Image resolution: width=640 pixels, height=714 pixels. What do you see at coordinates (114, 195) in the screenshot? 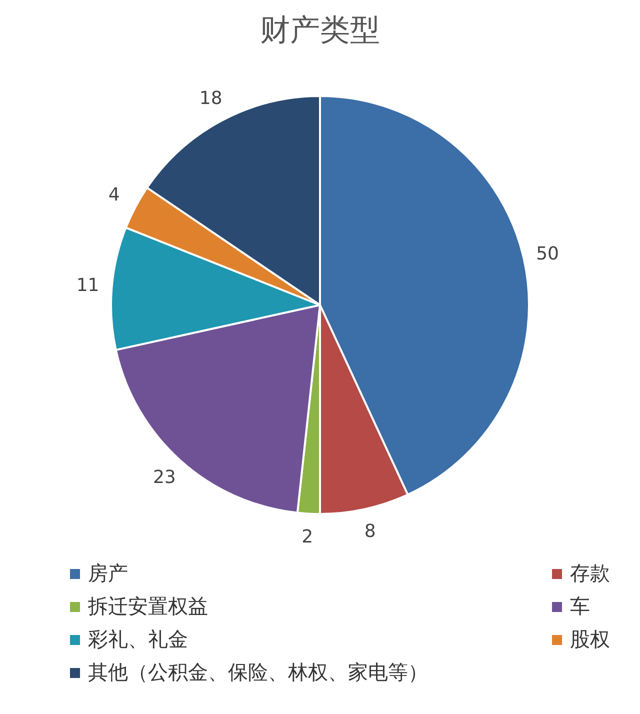
I see `data-label: 4` at bounding box center [114, 195].